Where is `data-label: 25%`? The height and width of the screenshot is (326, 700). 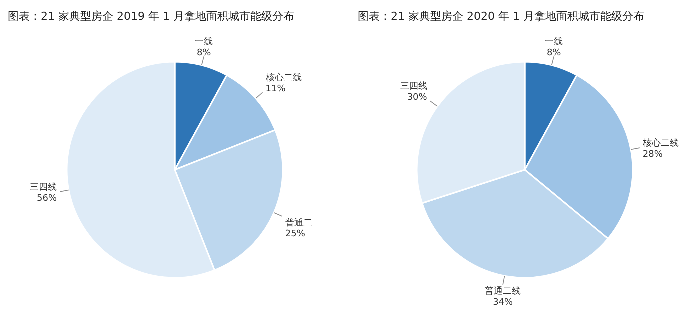 data-label: 25% is located at coordinates (295, 234).